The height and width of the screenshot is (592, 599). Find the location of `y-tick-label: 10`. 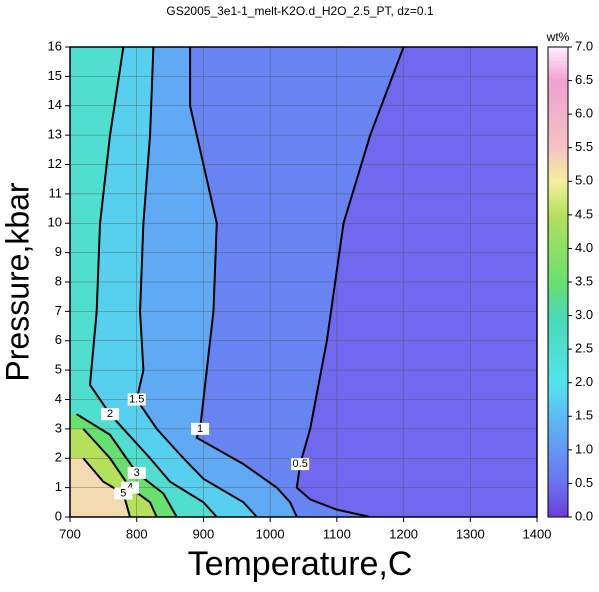

y-tick-label: 10 is located at coordinates (55, 222).